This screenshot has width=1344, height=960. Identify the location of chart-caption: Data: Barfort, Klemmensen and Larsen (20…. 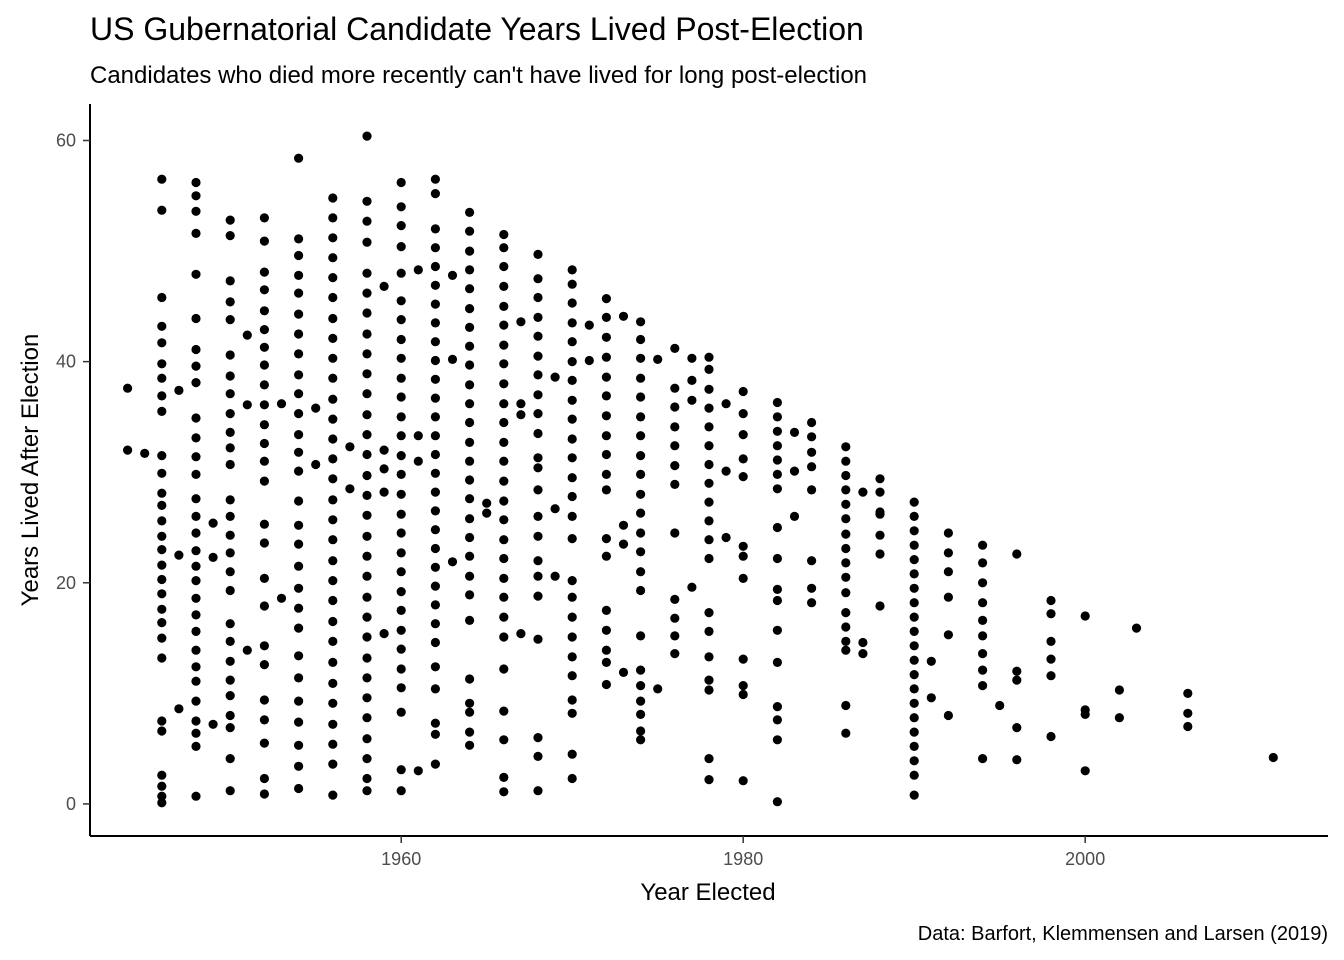
(1123, 934).